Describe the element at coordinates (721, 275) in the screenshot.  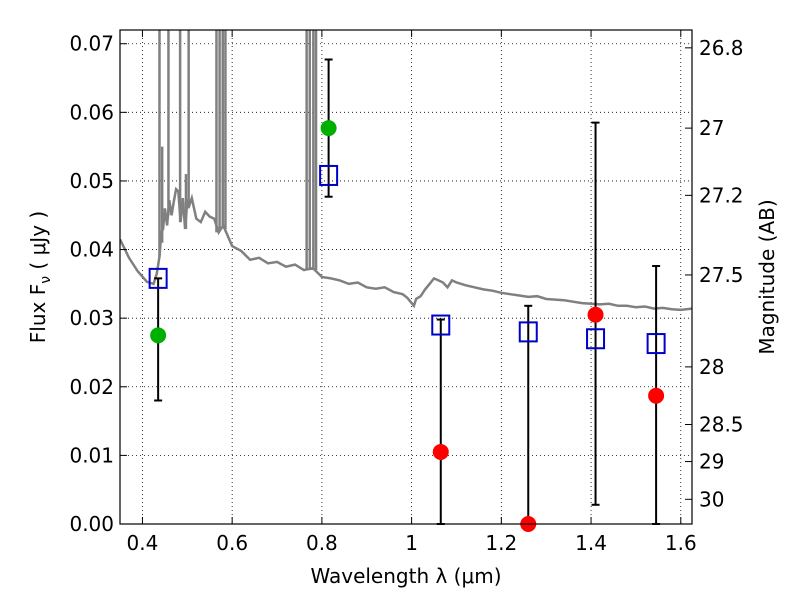
I see `y2-tick-label: 27.5` at that location.